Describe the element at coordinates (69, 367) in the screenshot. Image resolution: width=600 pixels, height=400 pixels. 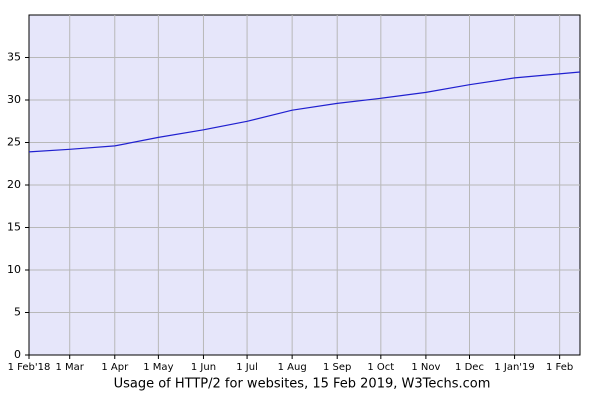
I see `x-tick-label: 1 Mar` at that location.